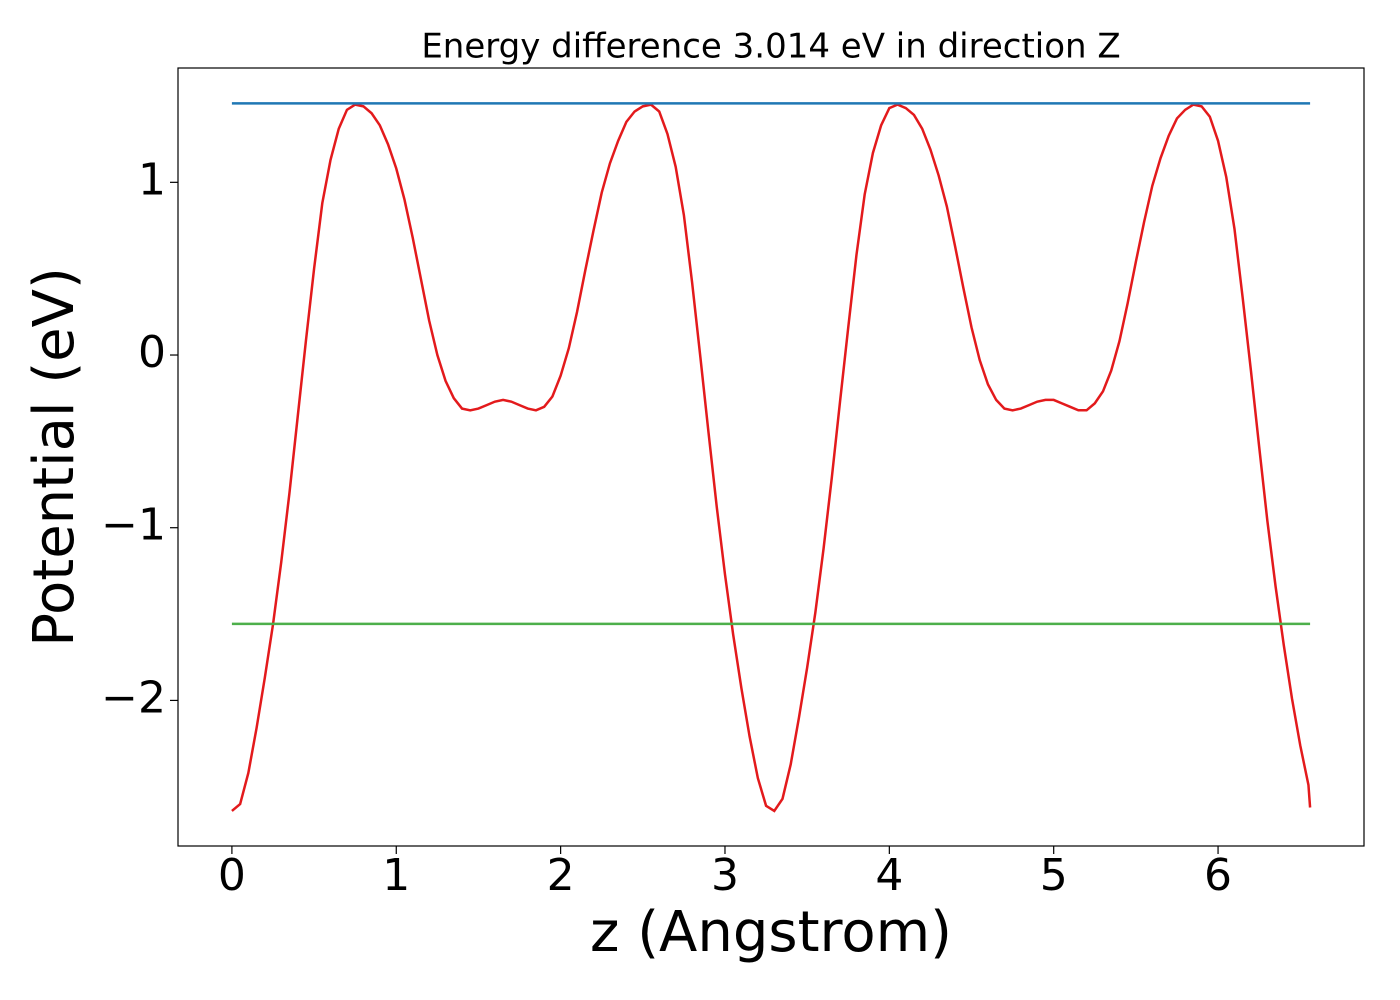 Image resolution: width=1400 pixels, height=1000 pixels. What do you see at coordinates (396, 875) in the screenshot?
I see `x-tick-label: 1` at bounding box center [396, 875].